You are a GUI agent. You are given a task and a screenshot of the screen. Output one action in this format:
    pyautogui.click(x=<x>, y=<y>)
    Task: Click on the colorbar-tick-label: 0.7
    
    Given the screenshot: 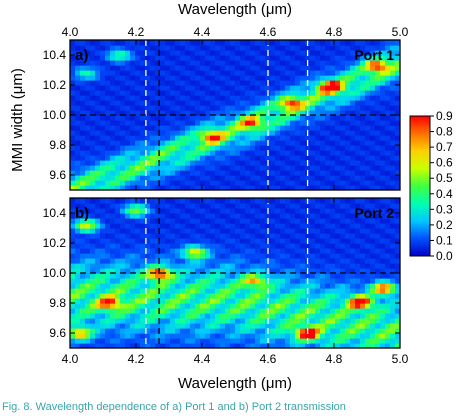 What is the action you would take?
    pyautogui.click(x=444, y=147)
    